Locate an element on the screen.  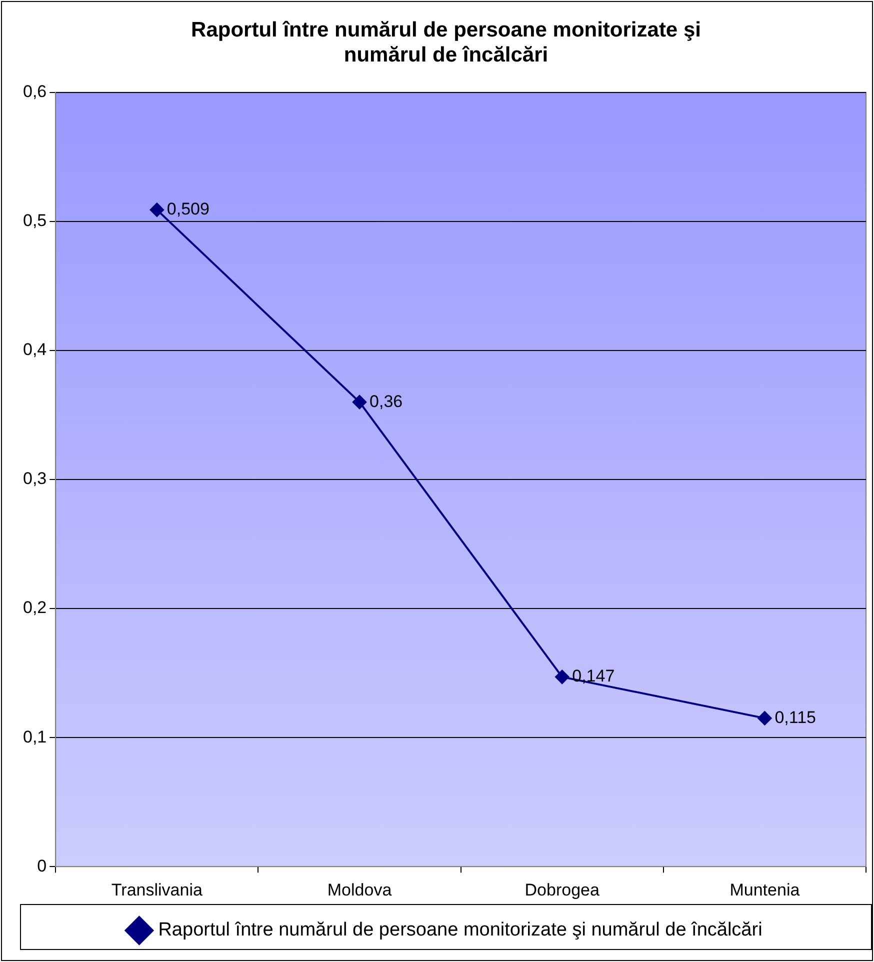
x-tick-label: Muntenia is located at coordinates (765, 890).